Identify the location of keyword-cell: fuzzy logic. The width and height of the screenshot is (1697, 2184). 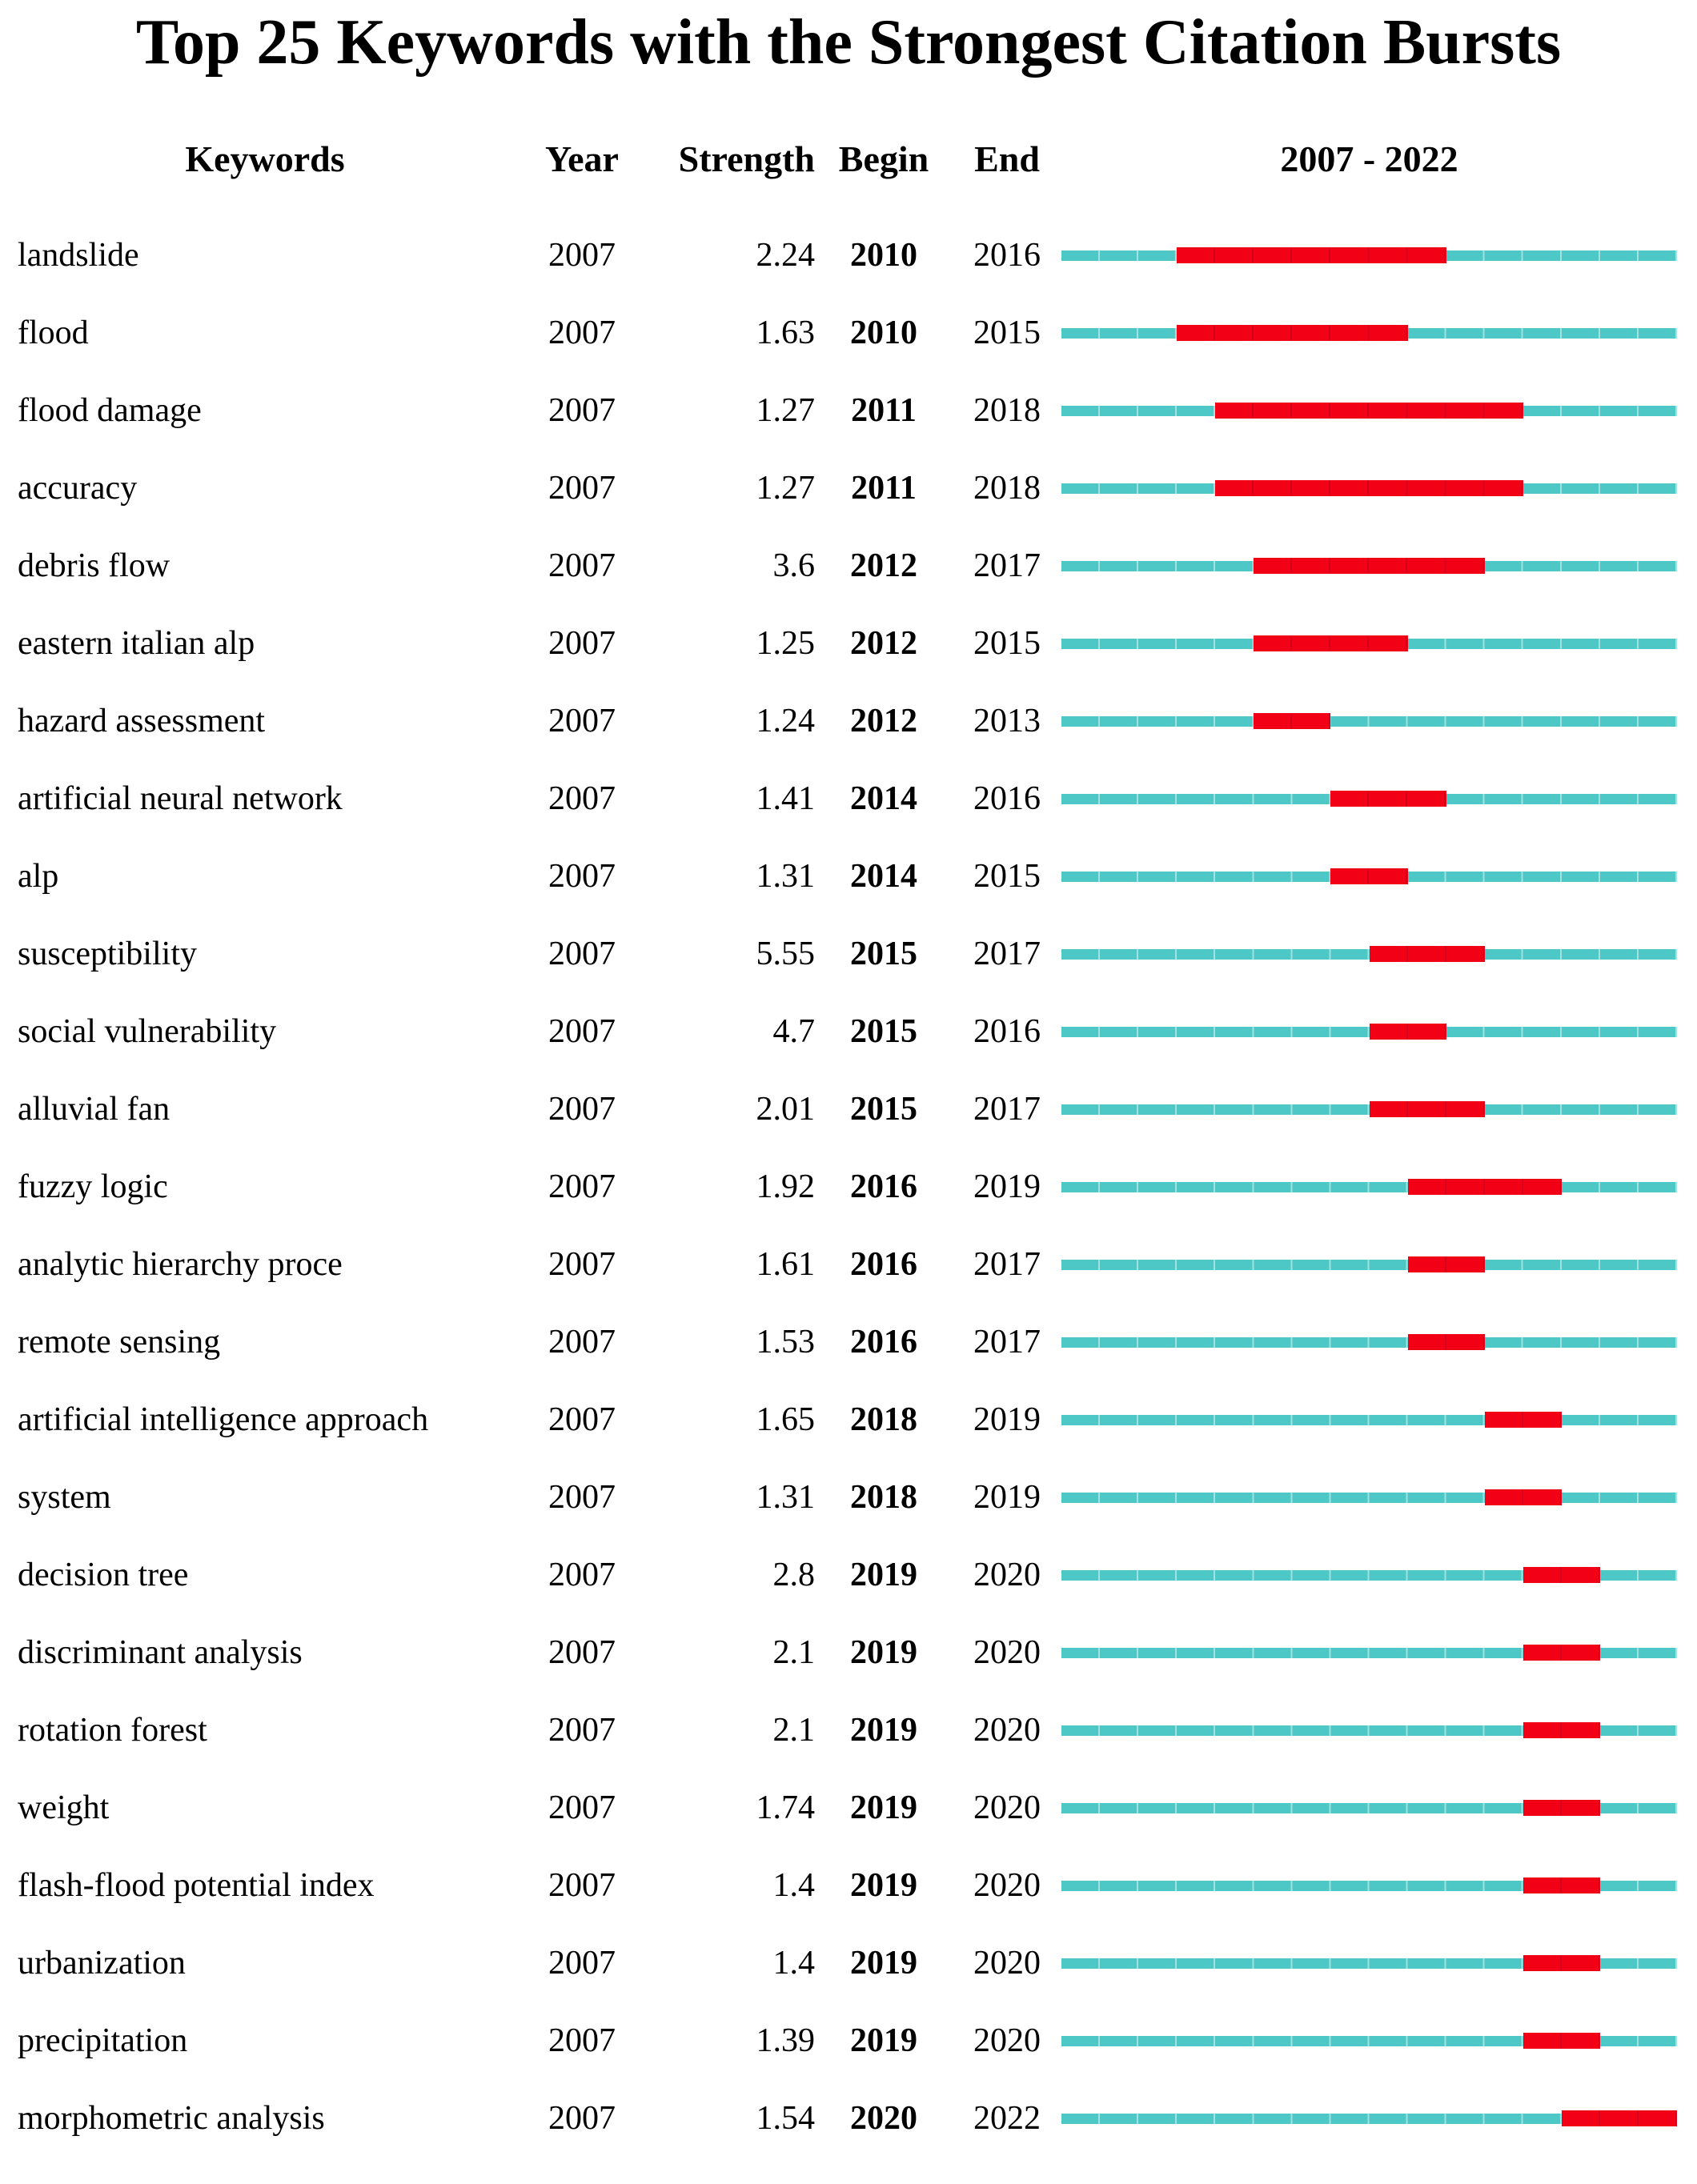
(93, 1186).